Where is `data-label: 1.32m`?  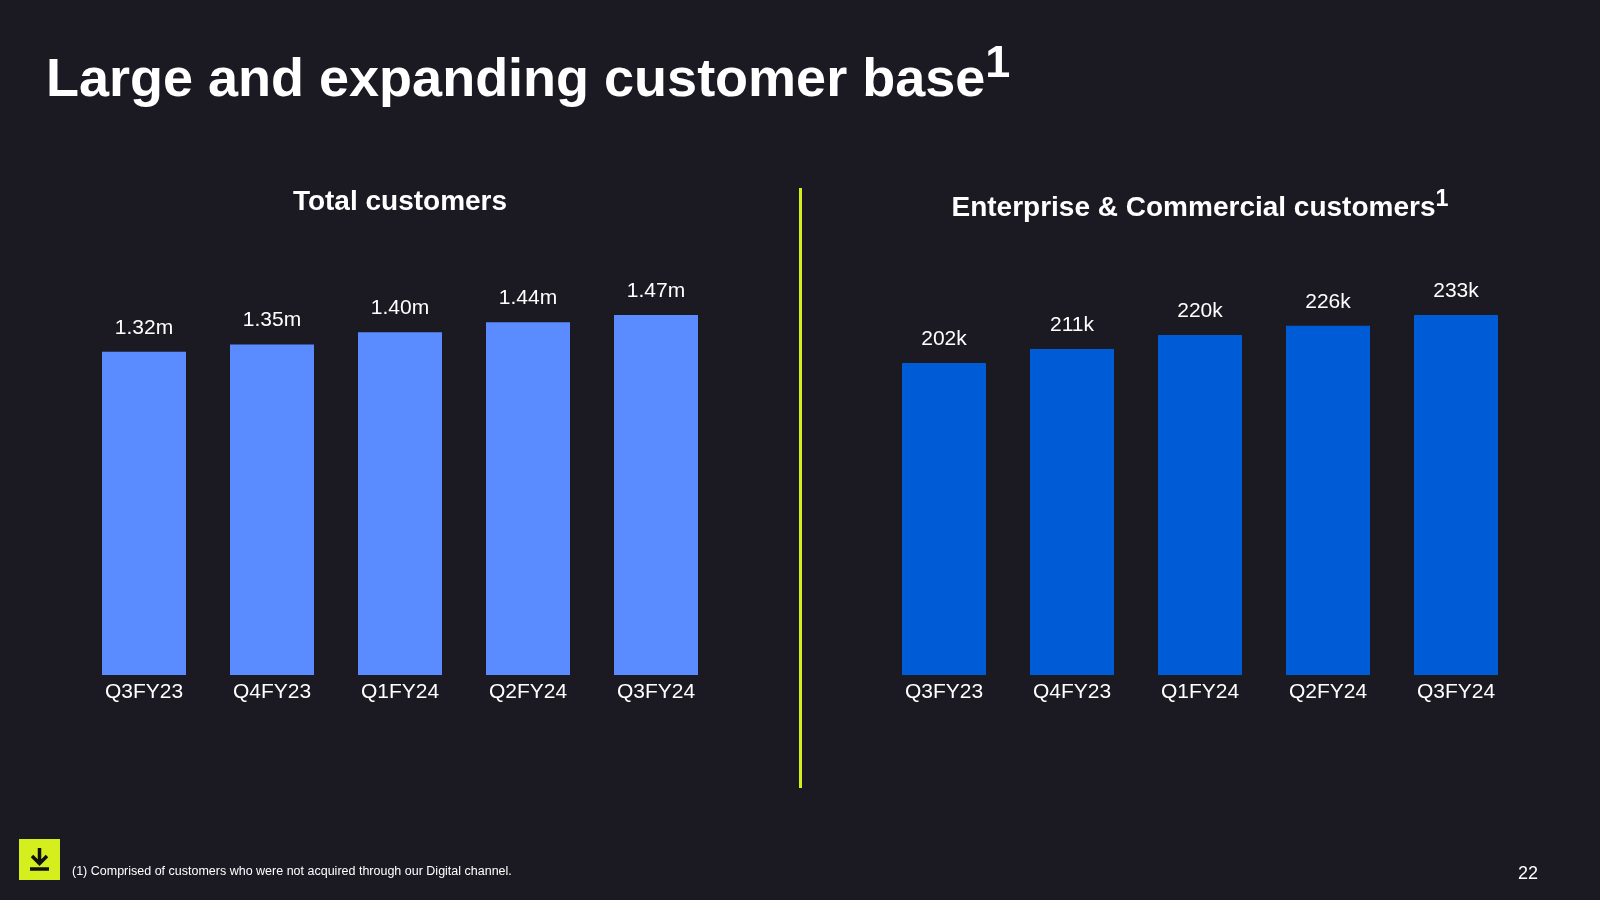
data-label: 1.32m is located at coordinates (144, 326).